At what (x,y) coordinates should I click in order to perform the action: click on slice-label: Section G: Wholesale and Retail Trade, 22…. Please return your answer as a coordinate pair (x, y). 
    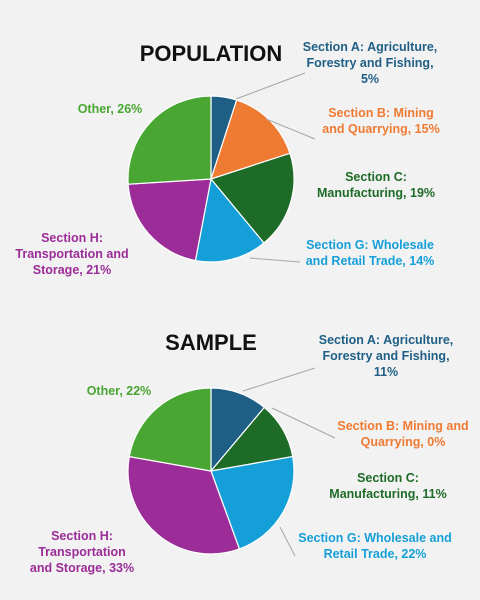
    Looking at the image, I should click on (375, 546).